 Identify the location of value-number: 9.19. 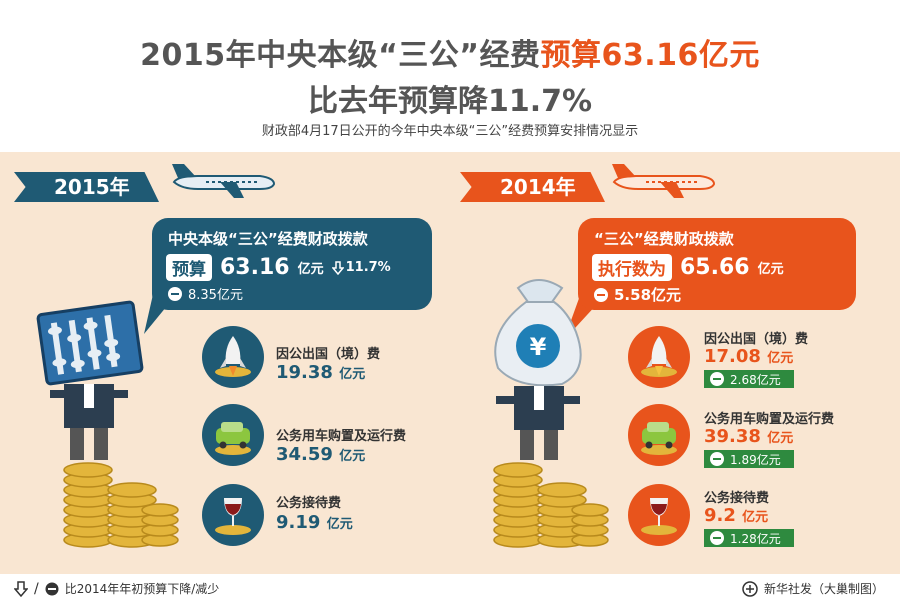
(298, 522).